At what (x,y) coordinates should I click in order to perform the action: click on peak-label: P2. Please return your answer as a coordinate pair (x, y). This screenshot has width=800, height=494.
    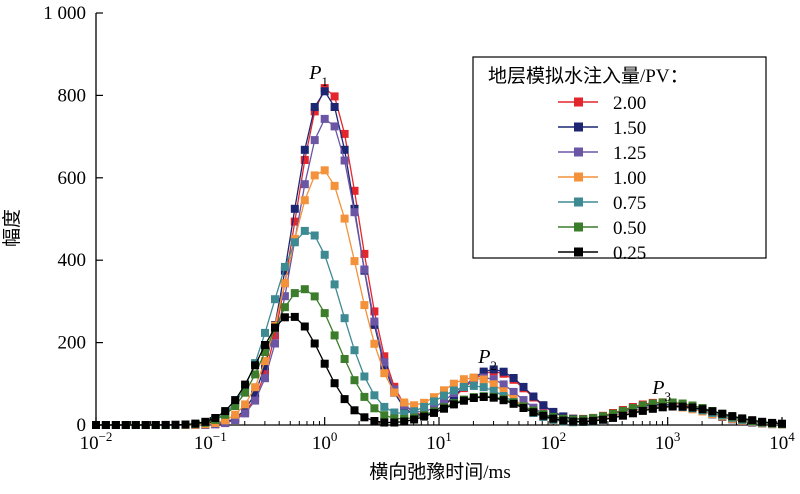
    Looking at the image, I should click on (487, 359).